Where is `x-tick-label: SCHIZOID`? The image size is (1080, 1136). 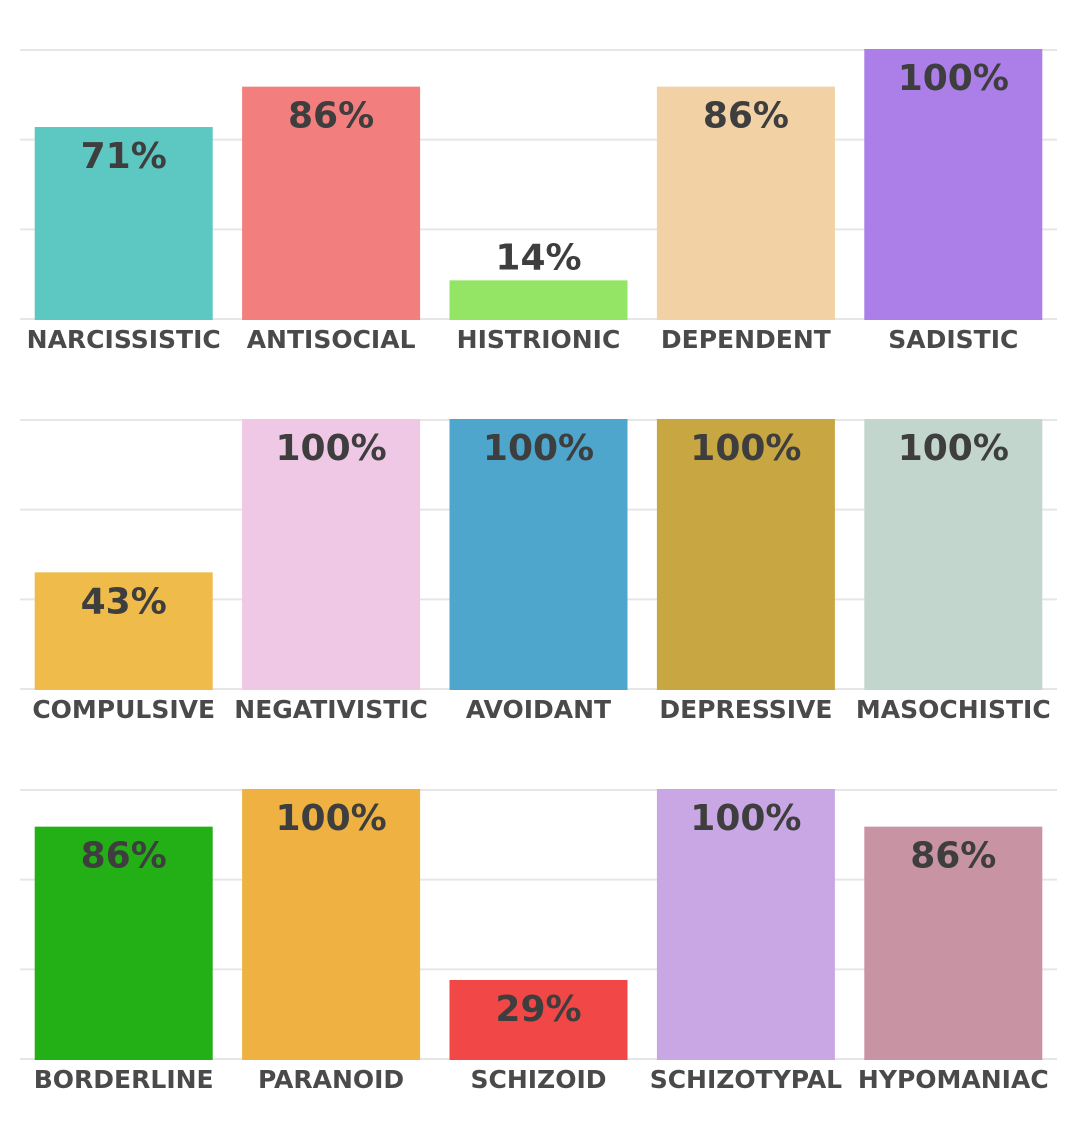
x-tick-label: SCHIZOID is located at coordinates (538, 1079).